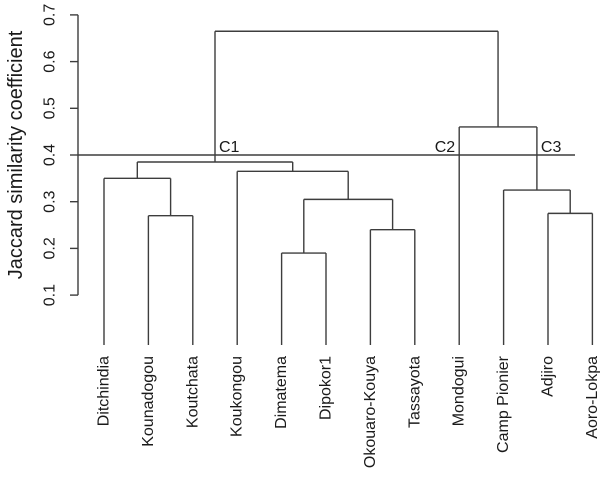  Describe the element at coordinates (445, 147) in the screenshot. I see `cluster-label: C2` at that location.